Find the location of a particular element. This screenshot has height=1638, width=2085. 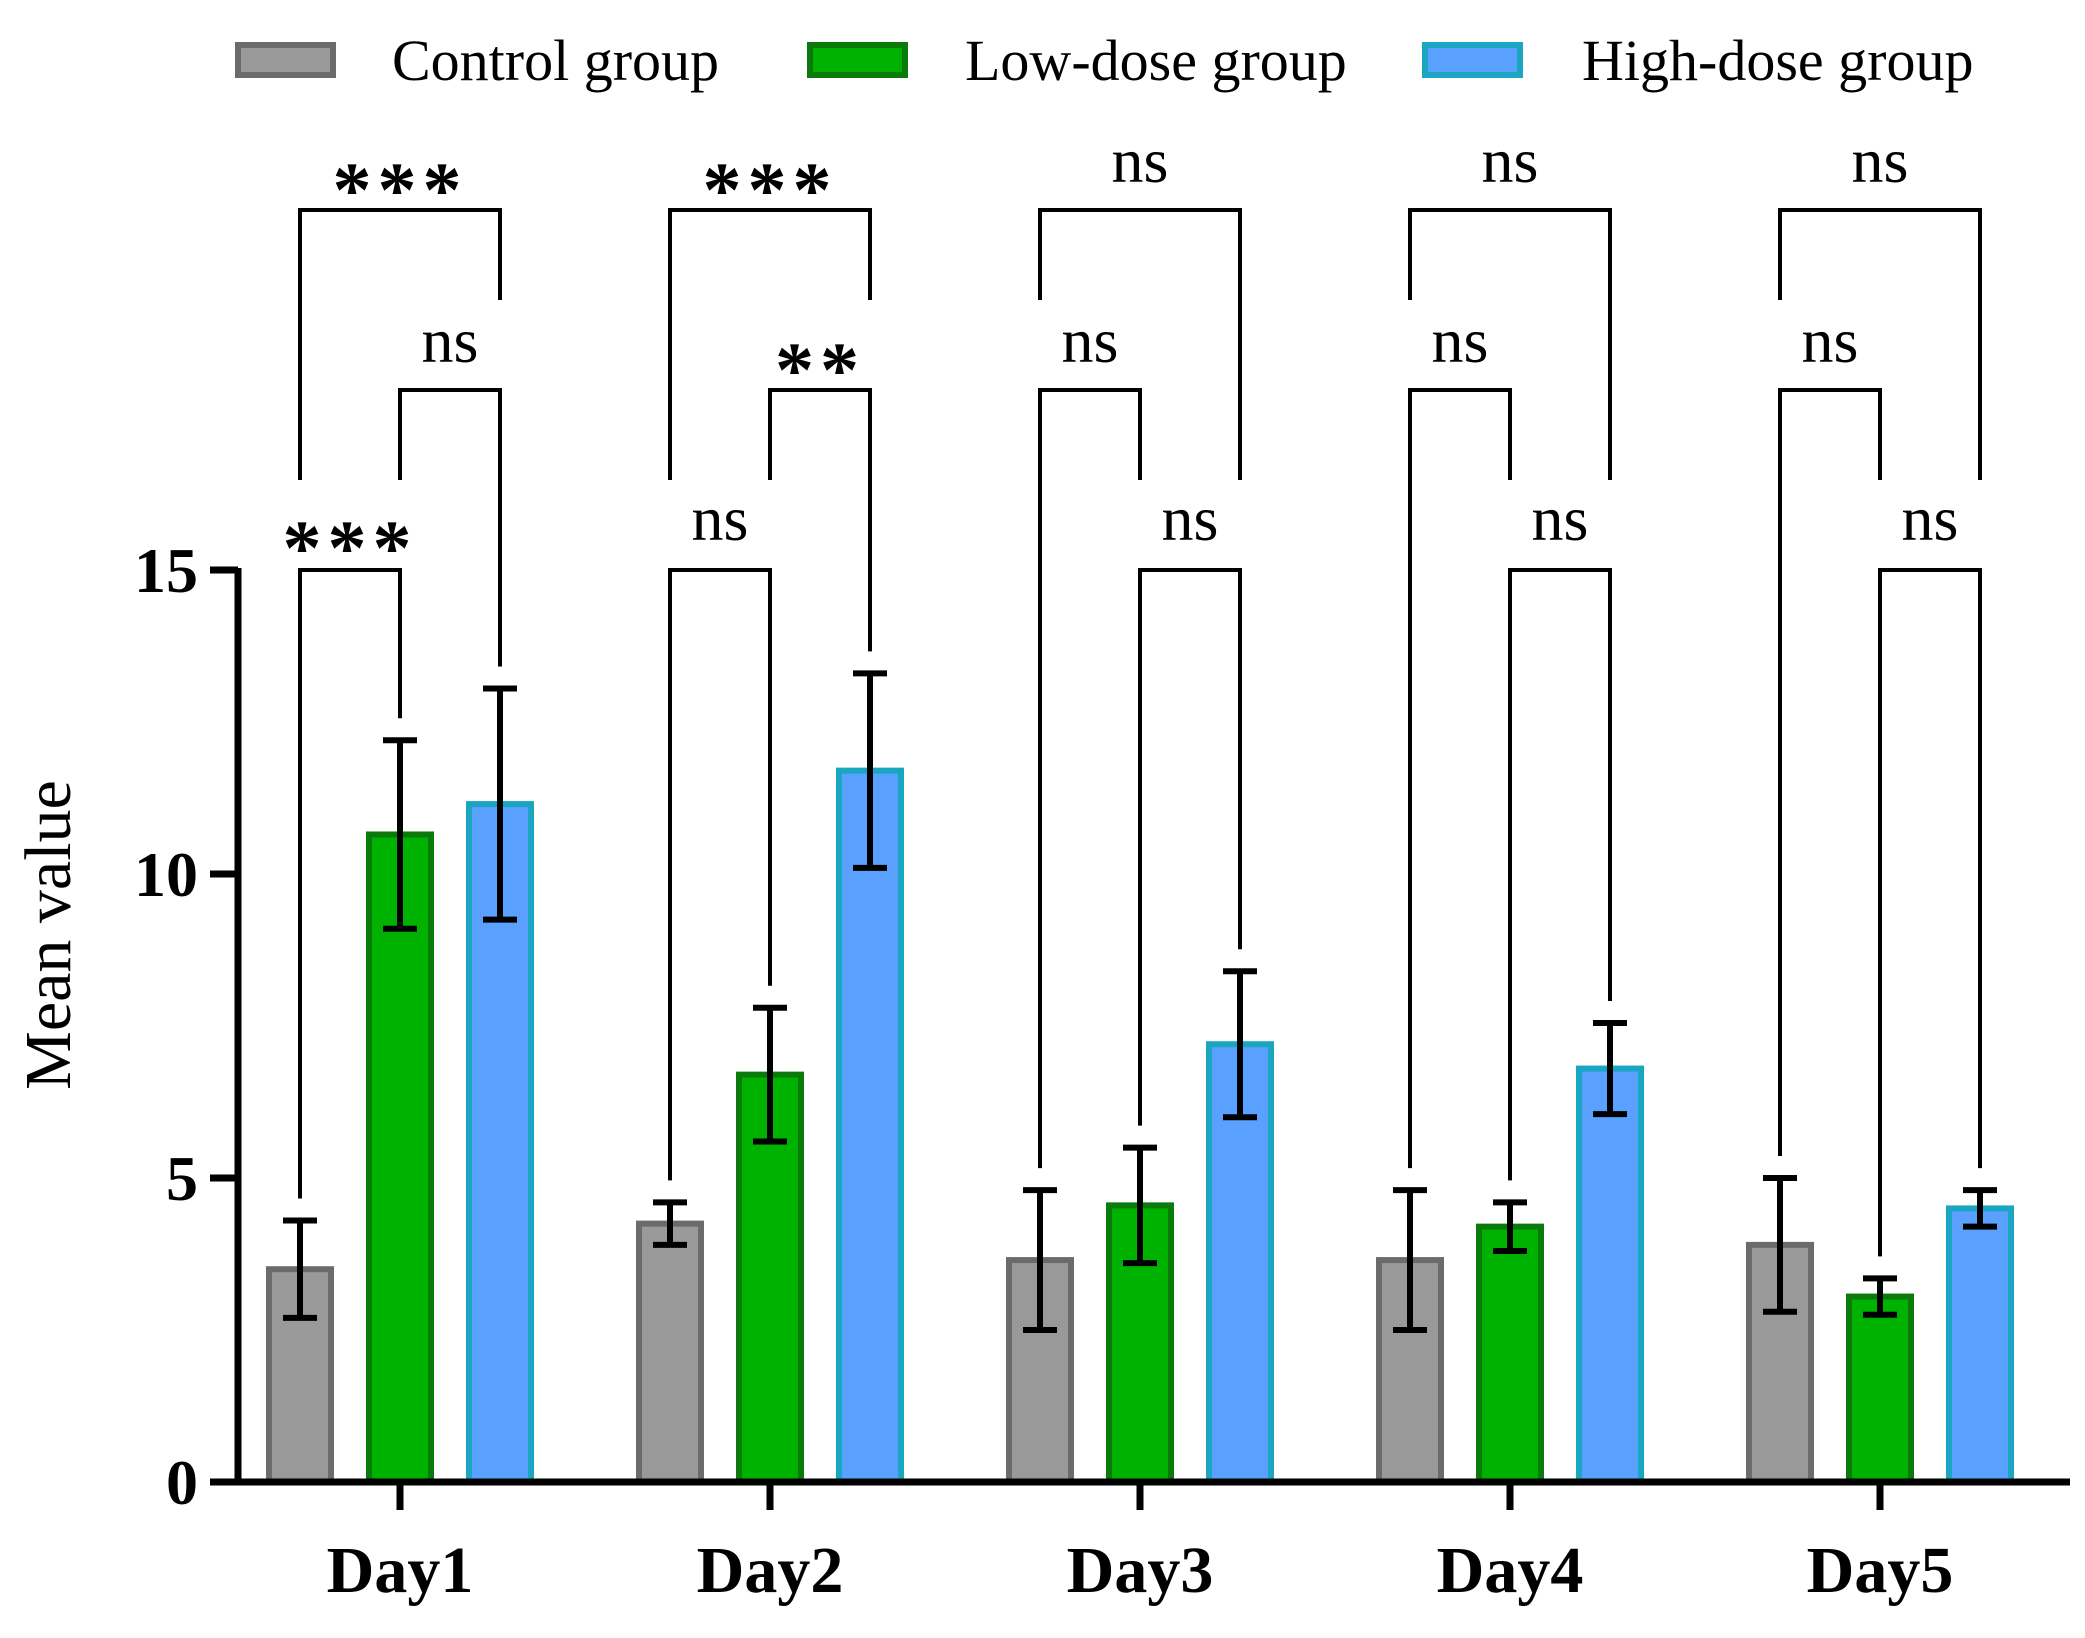

significance-bracket-day4-low-high is located at coordinates (1560, 874).